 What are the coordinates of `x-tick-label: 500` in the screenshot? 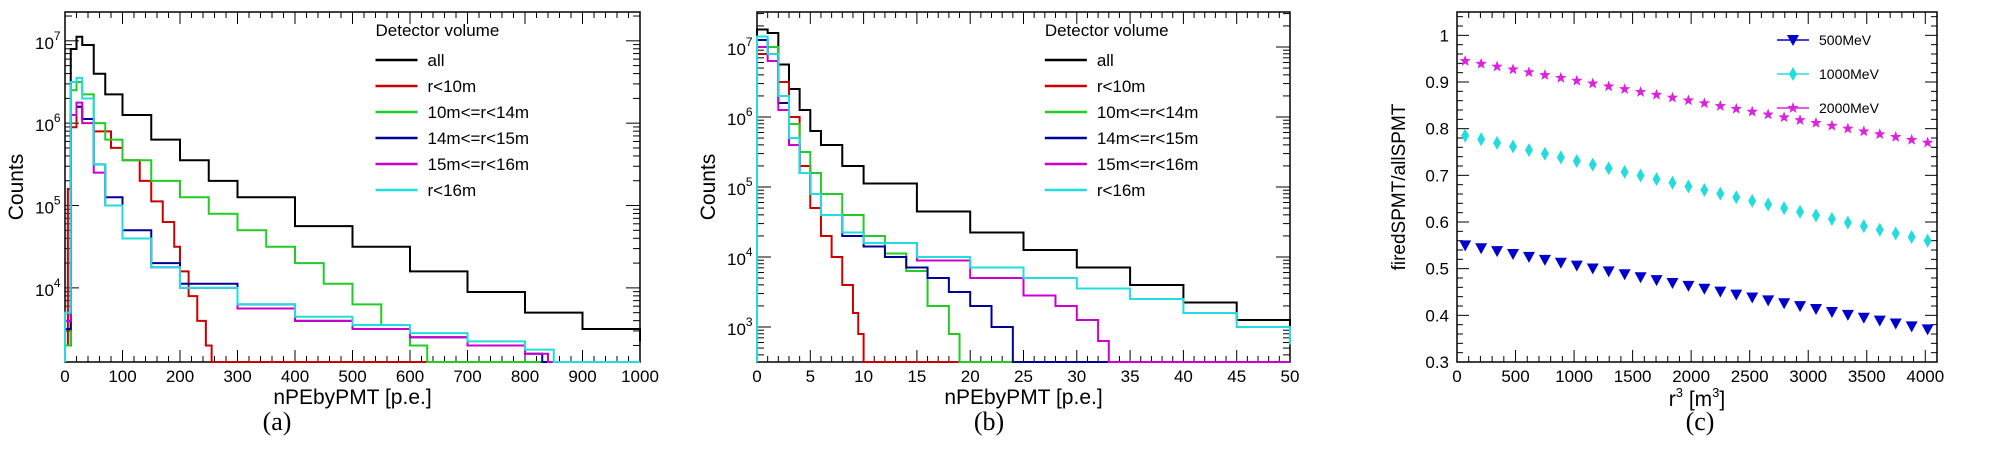 It's located at (352, 376).